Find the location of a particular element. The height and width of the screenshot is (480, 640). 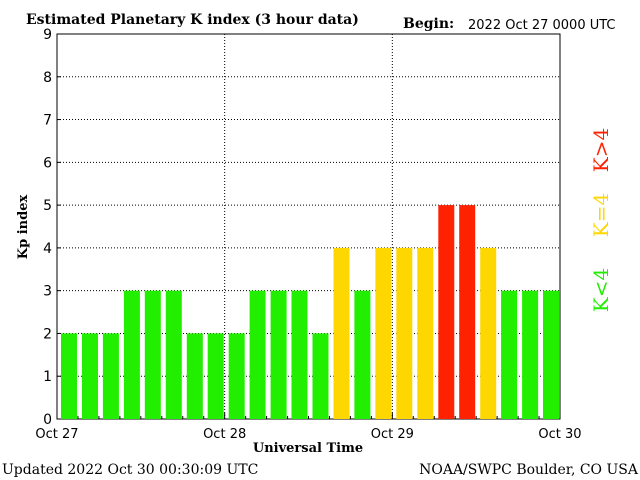

updated-timestamp: Updated 2022 Oct 30 00:30:09 UTC is located at coordinates (130, 470).